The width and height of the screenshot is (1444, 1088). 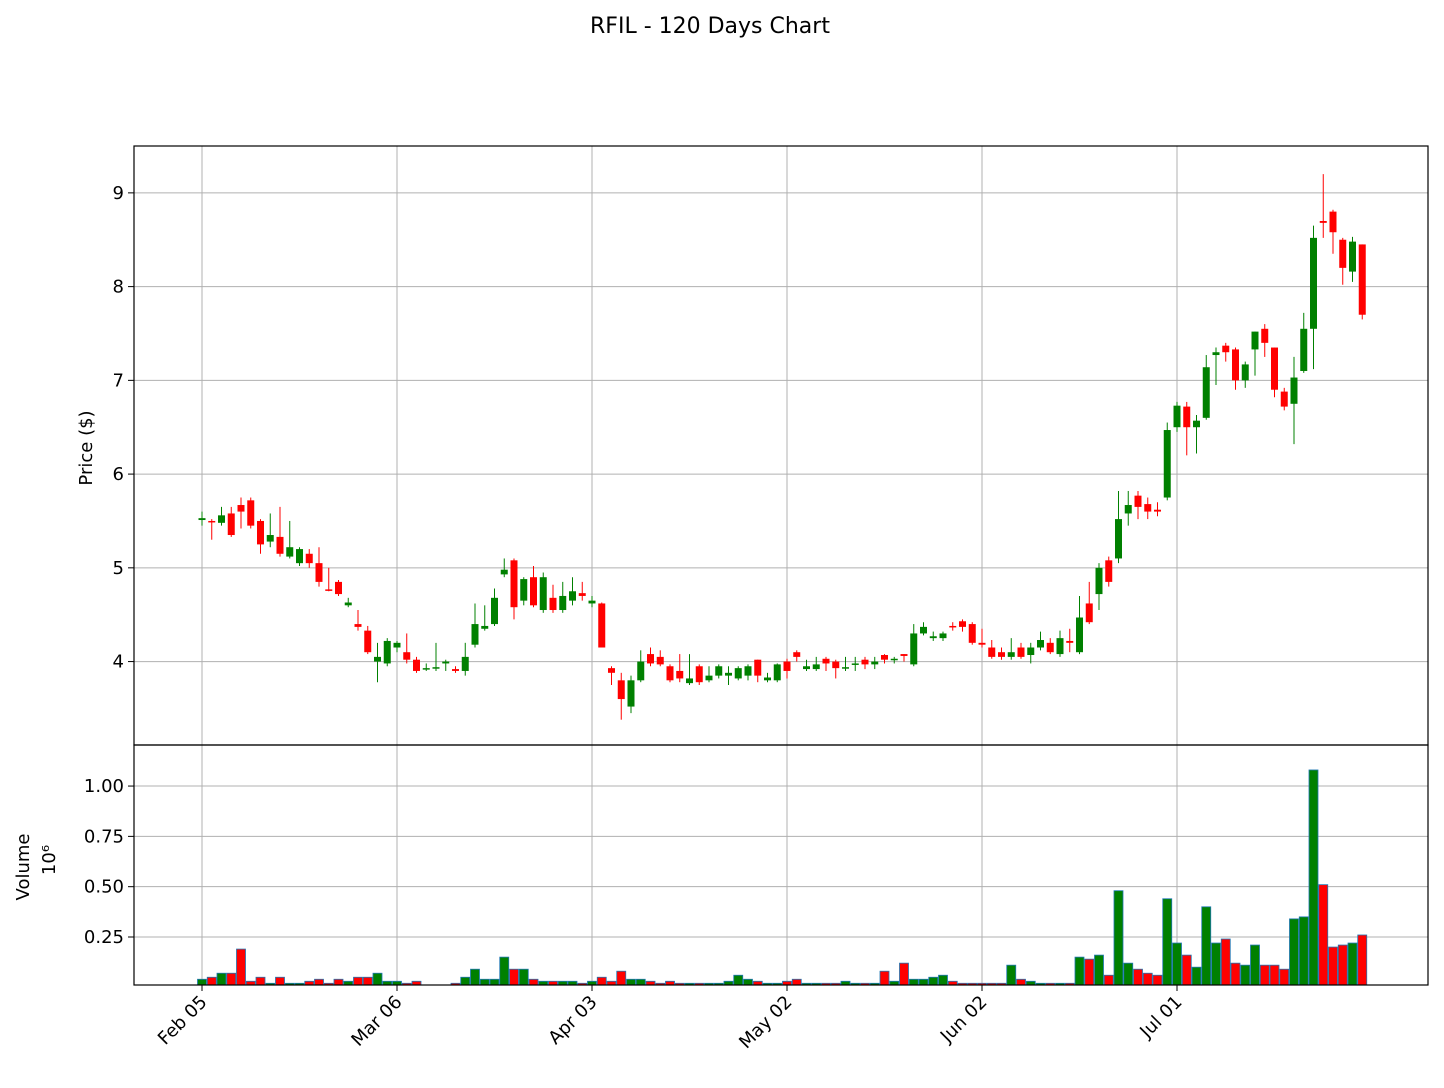 What do you see at coordinates (104, 937) in the screenshot?
I see `y2-tick-label: 0.25` at bounding box center [104, 937].